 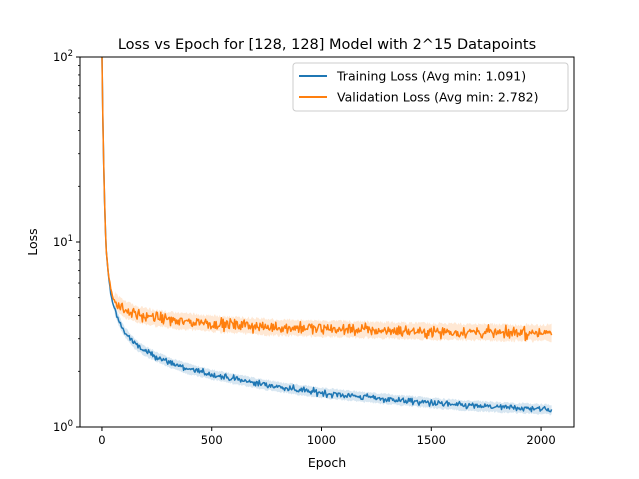 What do you see at coordinates (540, 440) in the screenshot?
I see `x-tick-label: 2000` at bounding box center [540, 440].